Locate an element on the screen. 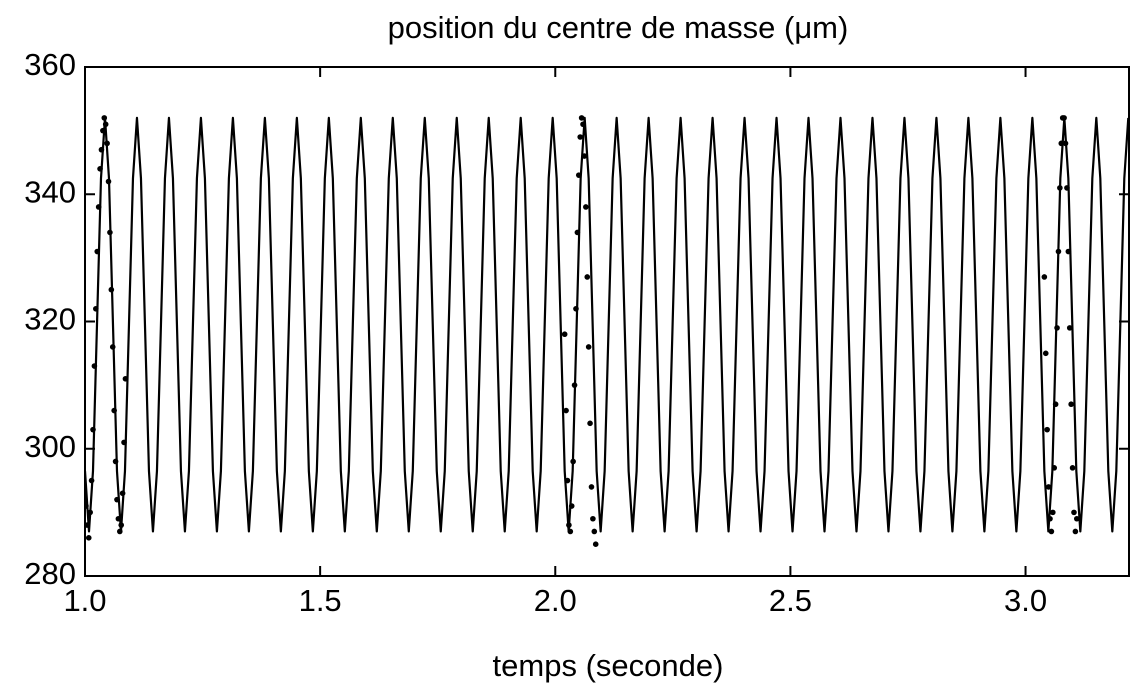 The height and width of the screenshot is (686, 1131). y-tick-label: 360 is located at coordinates (50, 64).